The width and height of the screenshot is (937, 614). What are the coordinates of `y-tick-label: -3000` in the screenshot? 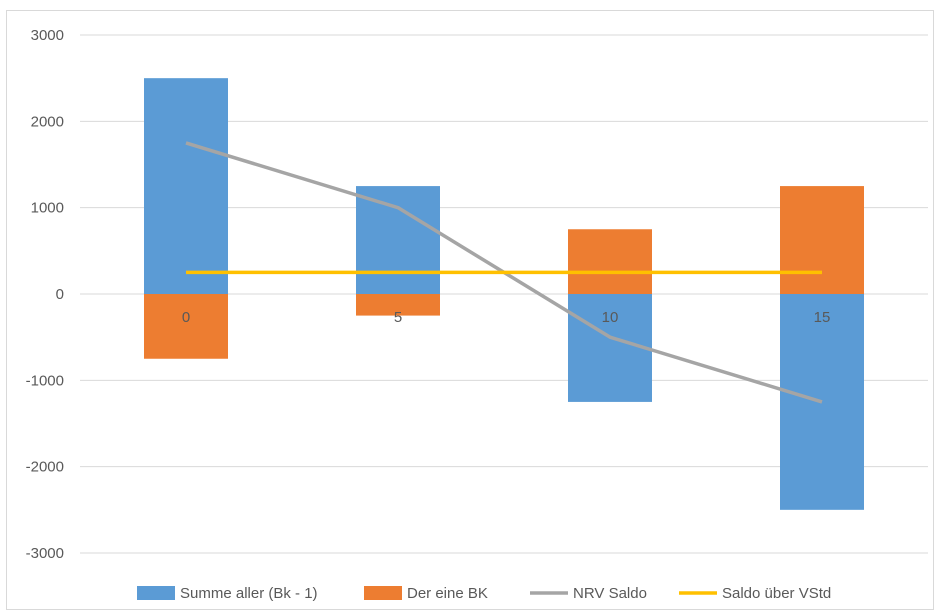 It's located at (45, 553).